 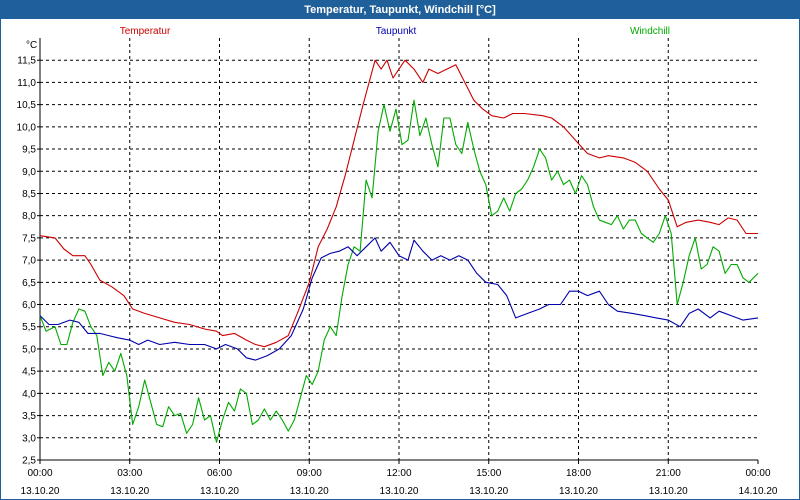 I want to click on y-tick-label: 6,5, so click(x=29, y=283).